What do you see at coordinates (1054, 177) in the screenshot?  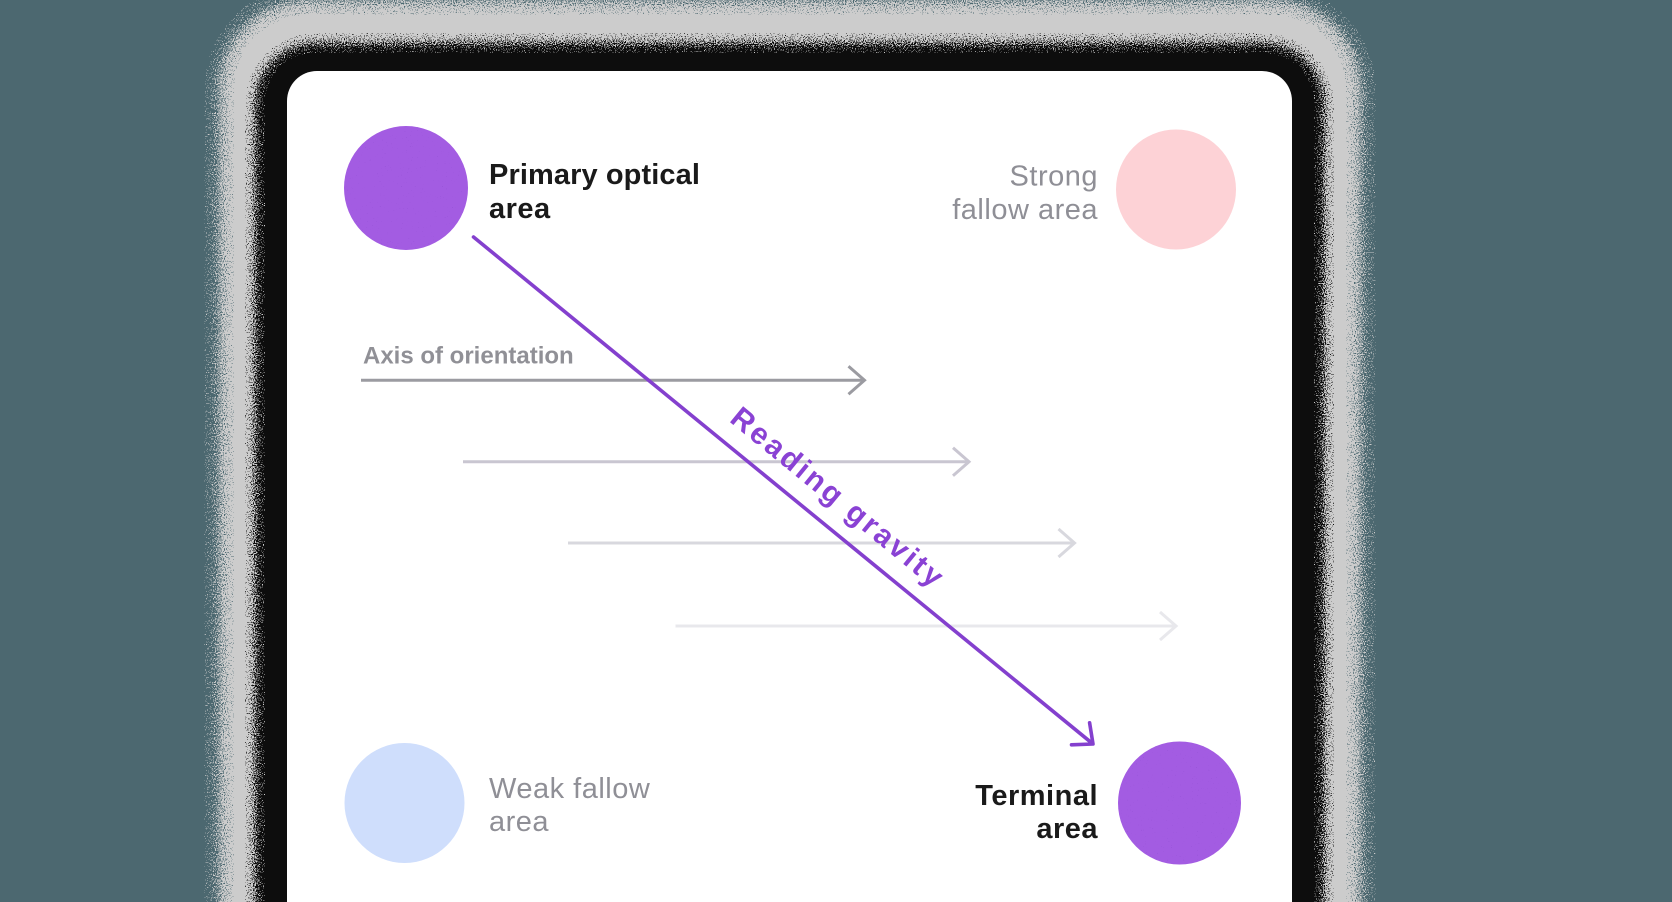 I see `svg-text: Strong` at bounding box center [1054, 177].